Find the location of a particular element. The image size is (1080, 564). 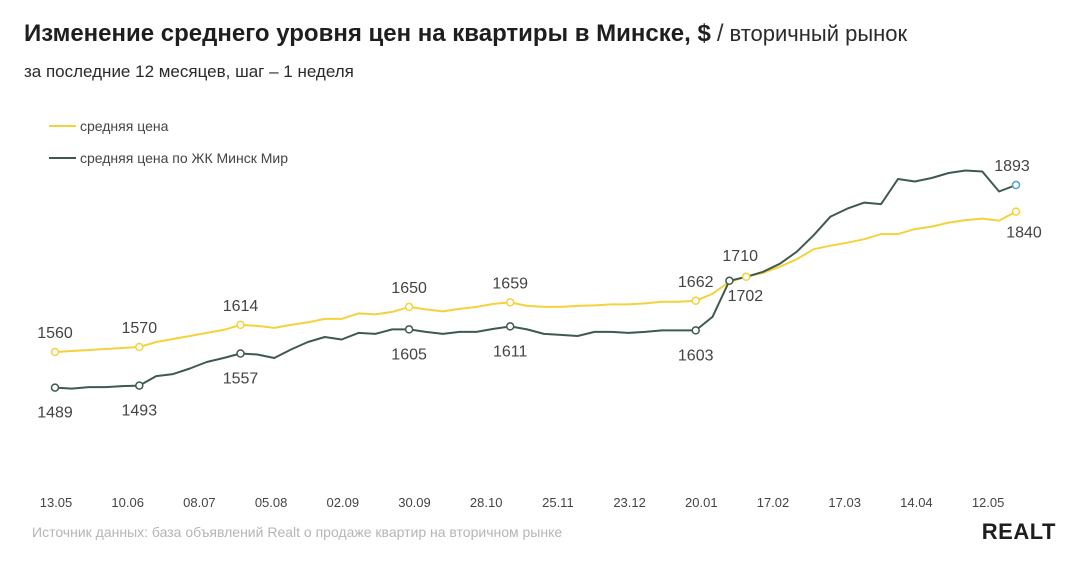

data-label-1-21: 1605 is located at coordinates (409, 354).